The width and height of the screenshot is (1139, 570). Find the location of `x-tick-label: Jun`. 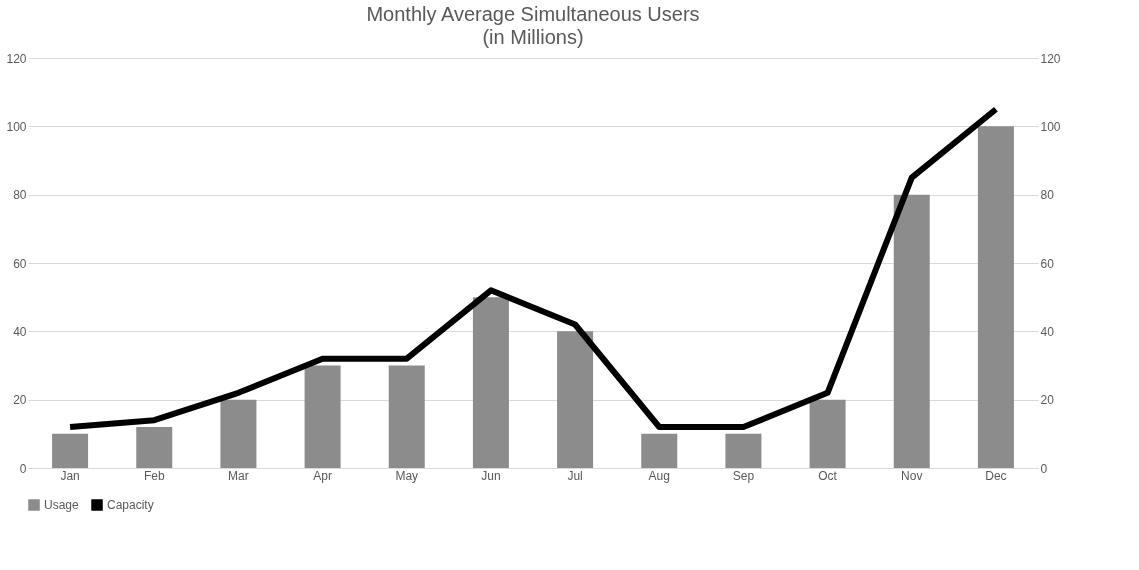

x-tick-label: Jun is located at coordinates (491, 475).